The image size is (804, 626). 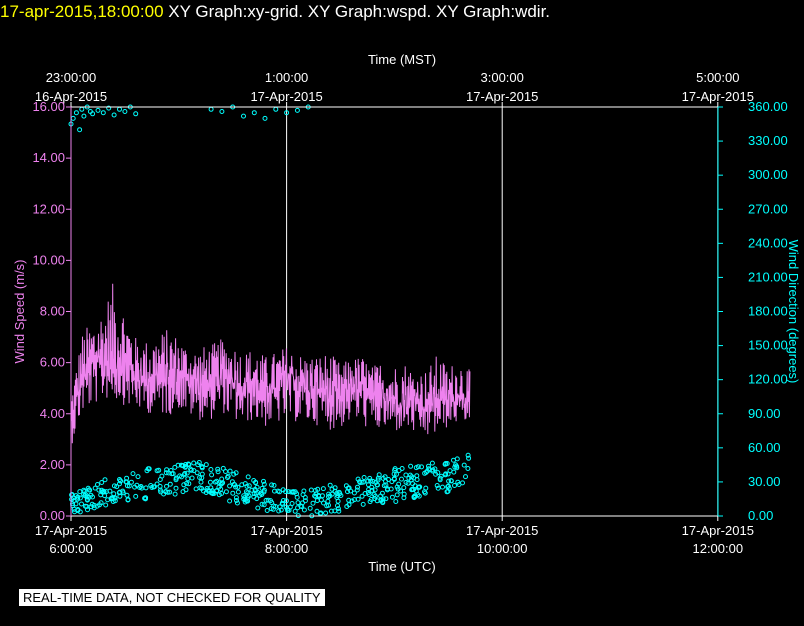 What do you see at coordinates (768, 208) in the screenshot?
I see `right-tick-label: 270.00` at bounding box center [768, 208].